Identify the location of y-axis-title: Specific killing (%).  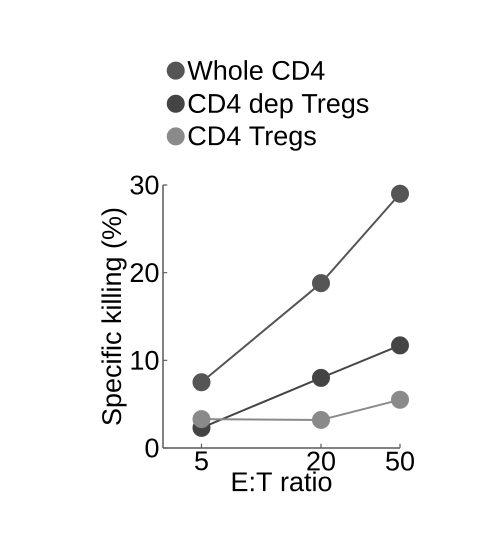
(114, 316).